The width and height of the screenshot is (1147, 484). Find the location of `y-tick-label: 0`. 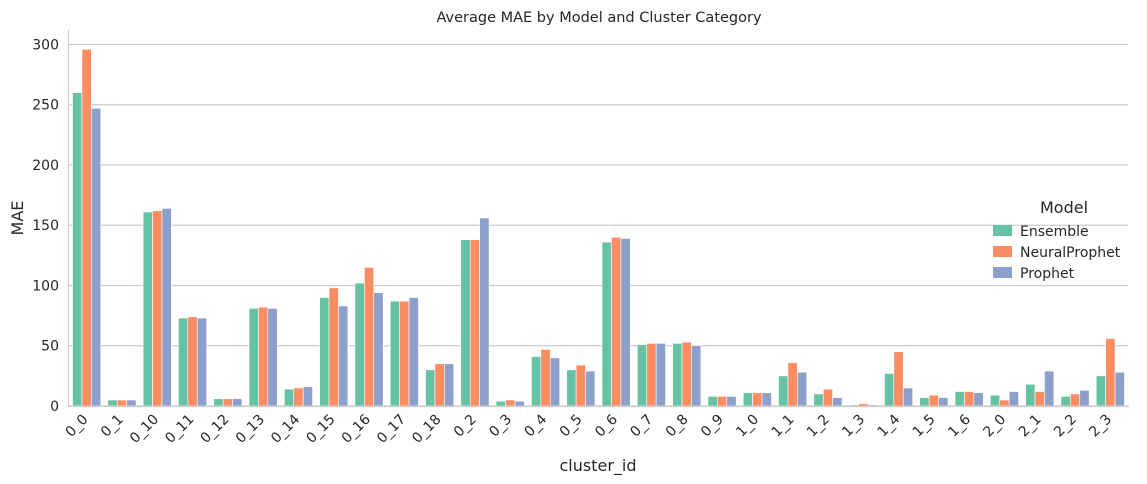

y-tick-label: 0 is located at coordinates (54, 407).